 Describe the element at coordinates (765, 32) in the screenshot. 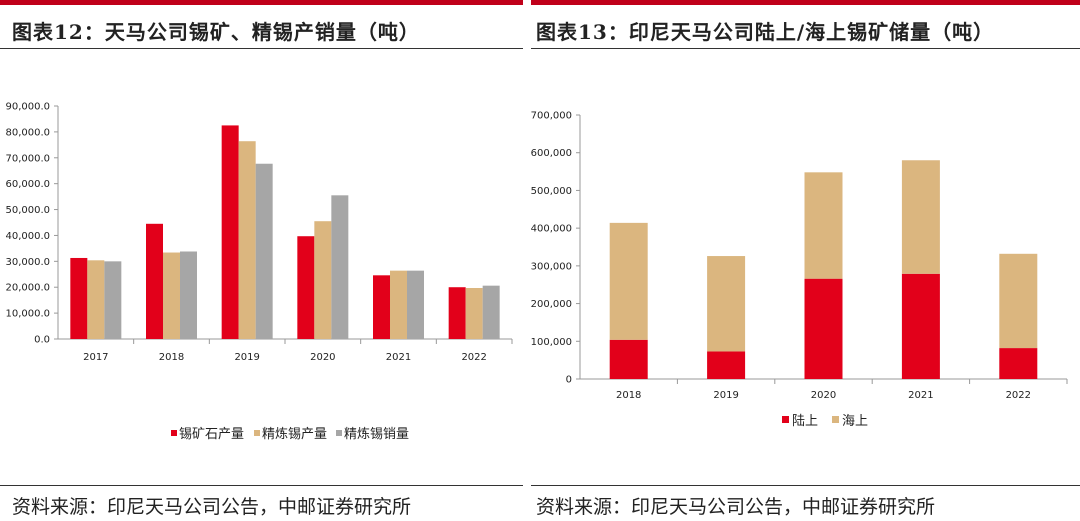

I see `chart-title: 图表13：印尼天马公司陆上/海上锡矿储量（吨）` at that location.